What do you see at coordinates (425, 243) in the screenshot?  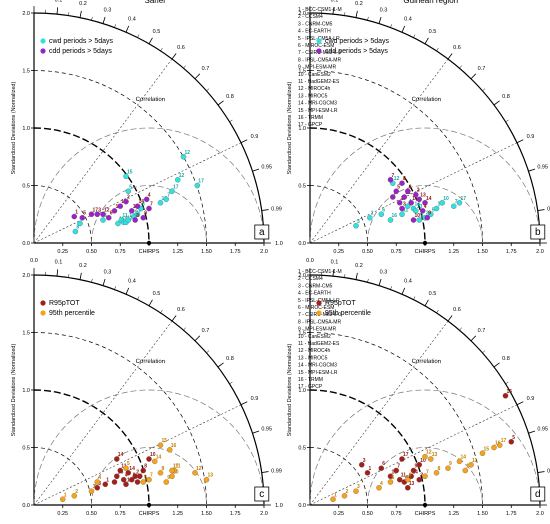 I see `reference-point` at bounding box center [425, 243].